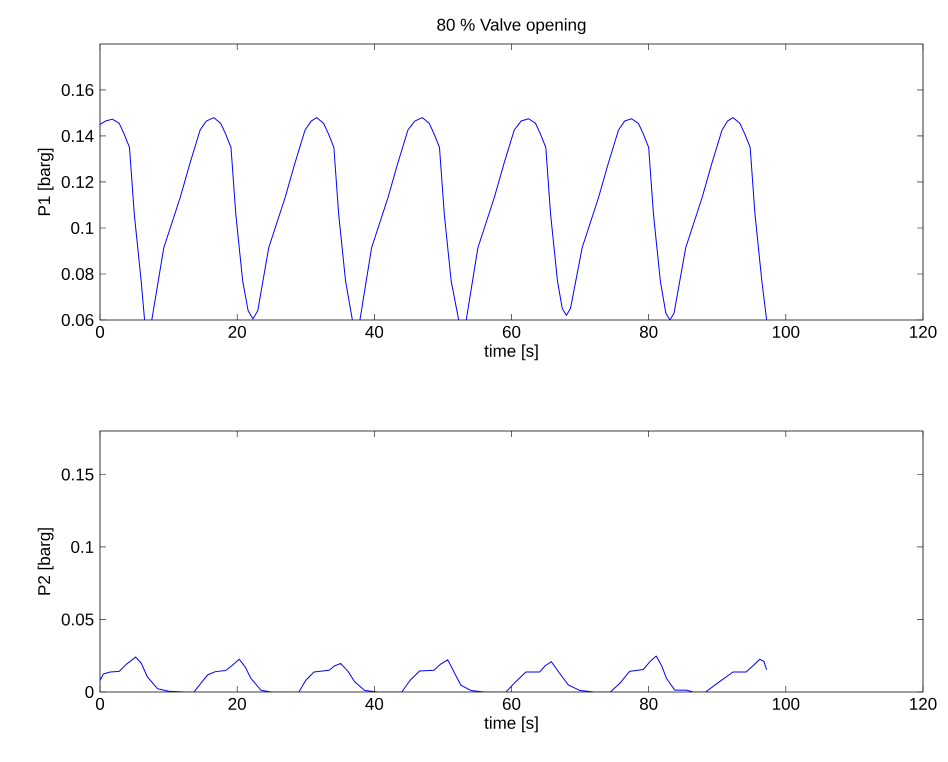 The width and height of the screenshot is (948, 762). Describe the element at coordinates (46, 182) in the screenshot. I see `y-axis-title: P1 [barg]` at that location.